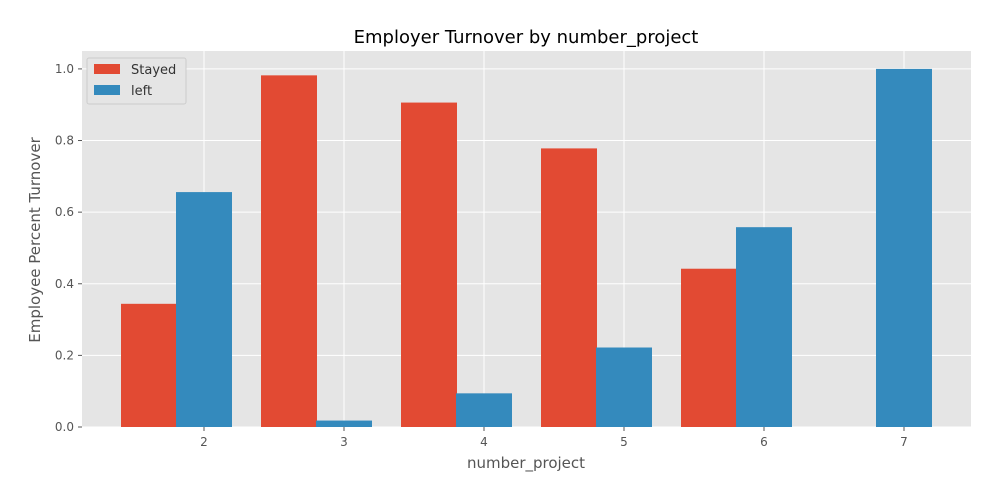 The image size is (1000, 500). Describe the element at coordinates (484, 442) in the screenshot. I see `x-tick-label: 4` at that location.